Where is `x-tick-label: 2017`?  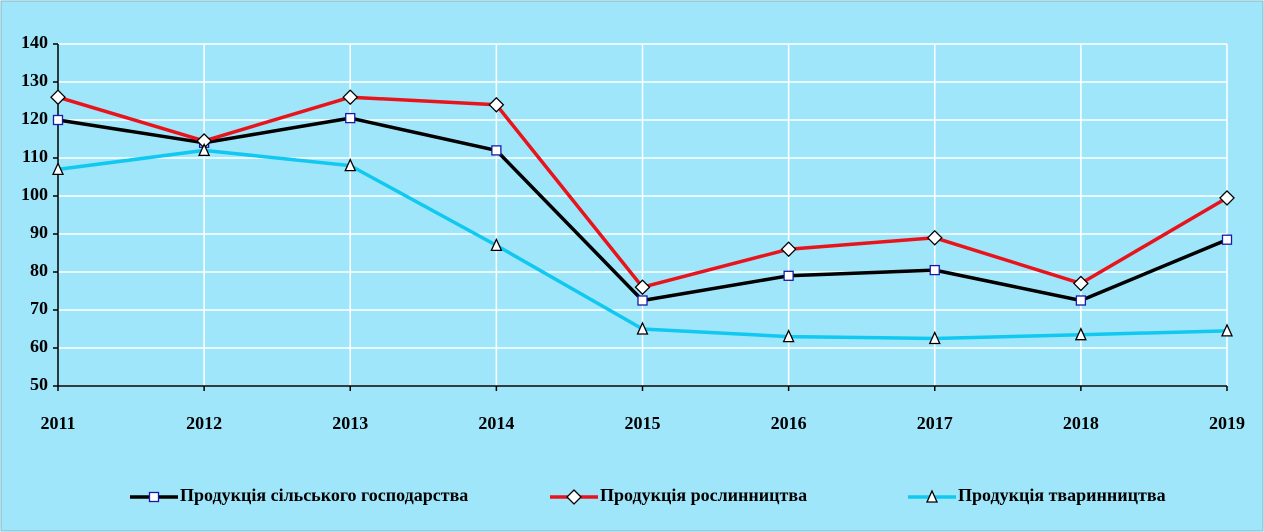
x-tick-label: 2017 is located at coordinates (935, 423).